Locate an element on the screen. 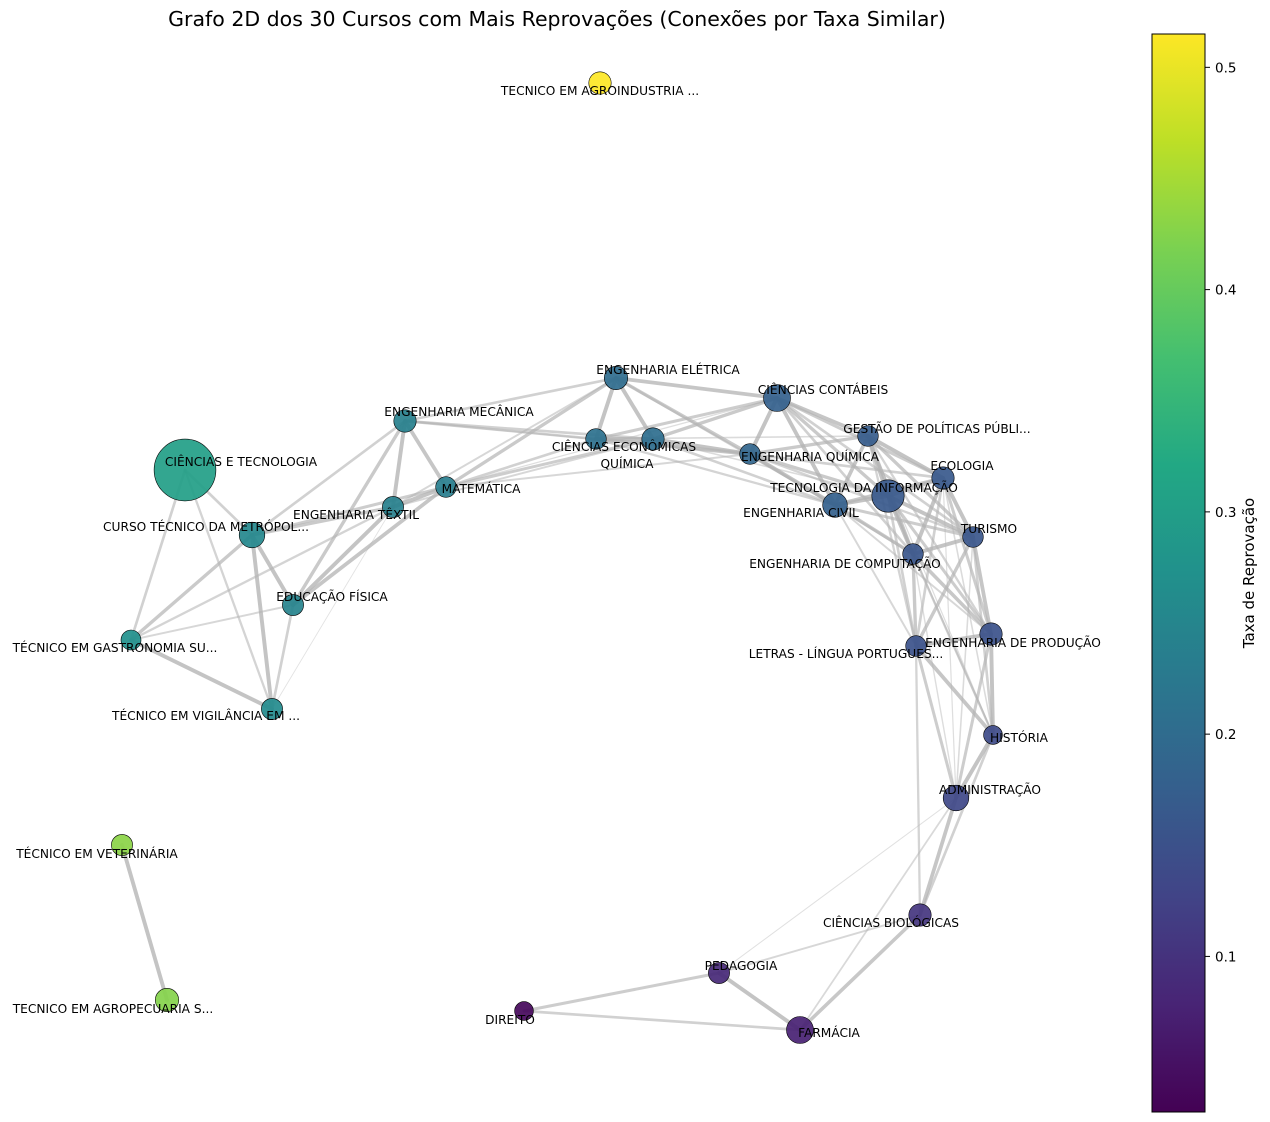 This screenshot has height=1122, width=1270. node-agropec is located at coordinates (167, 999).